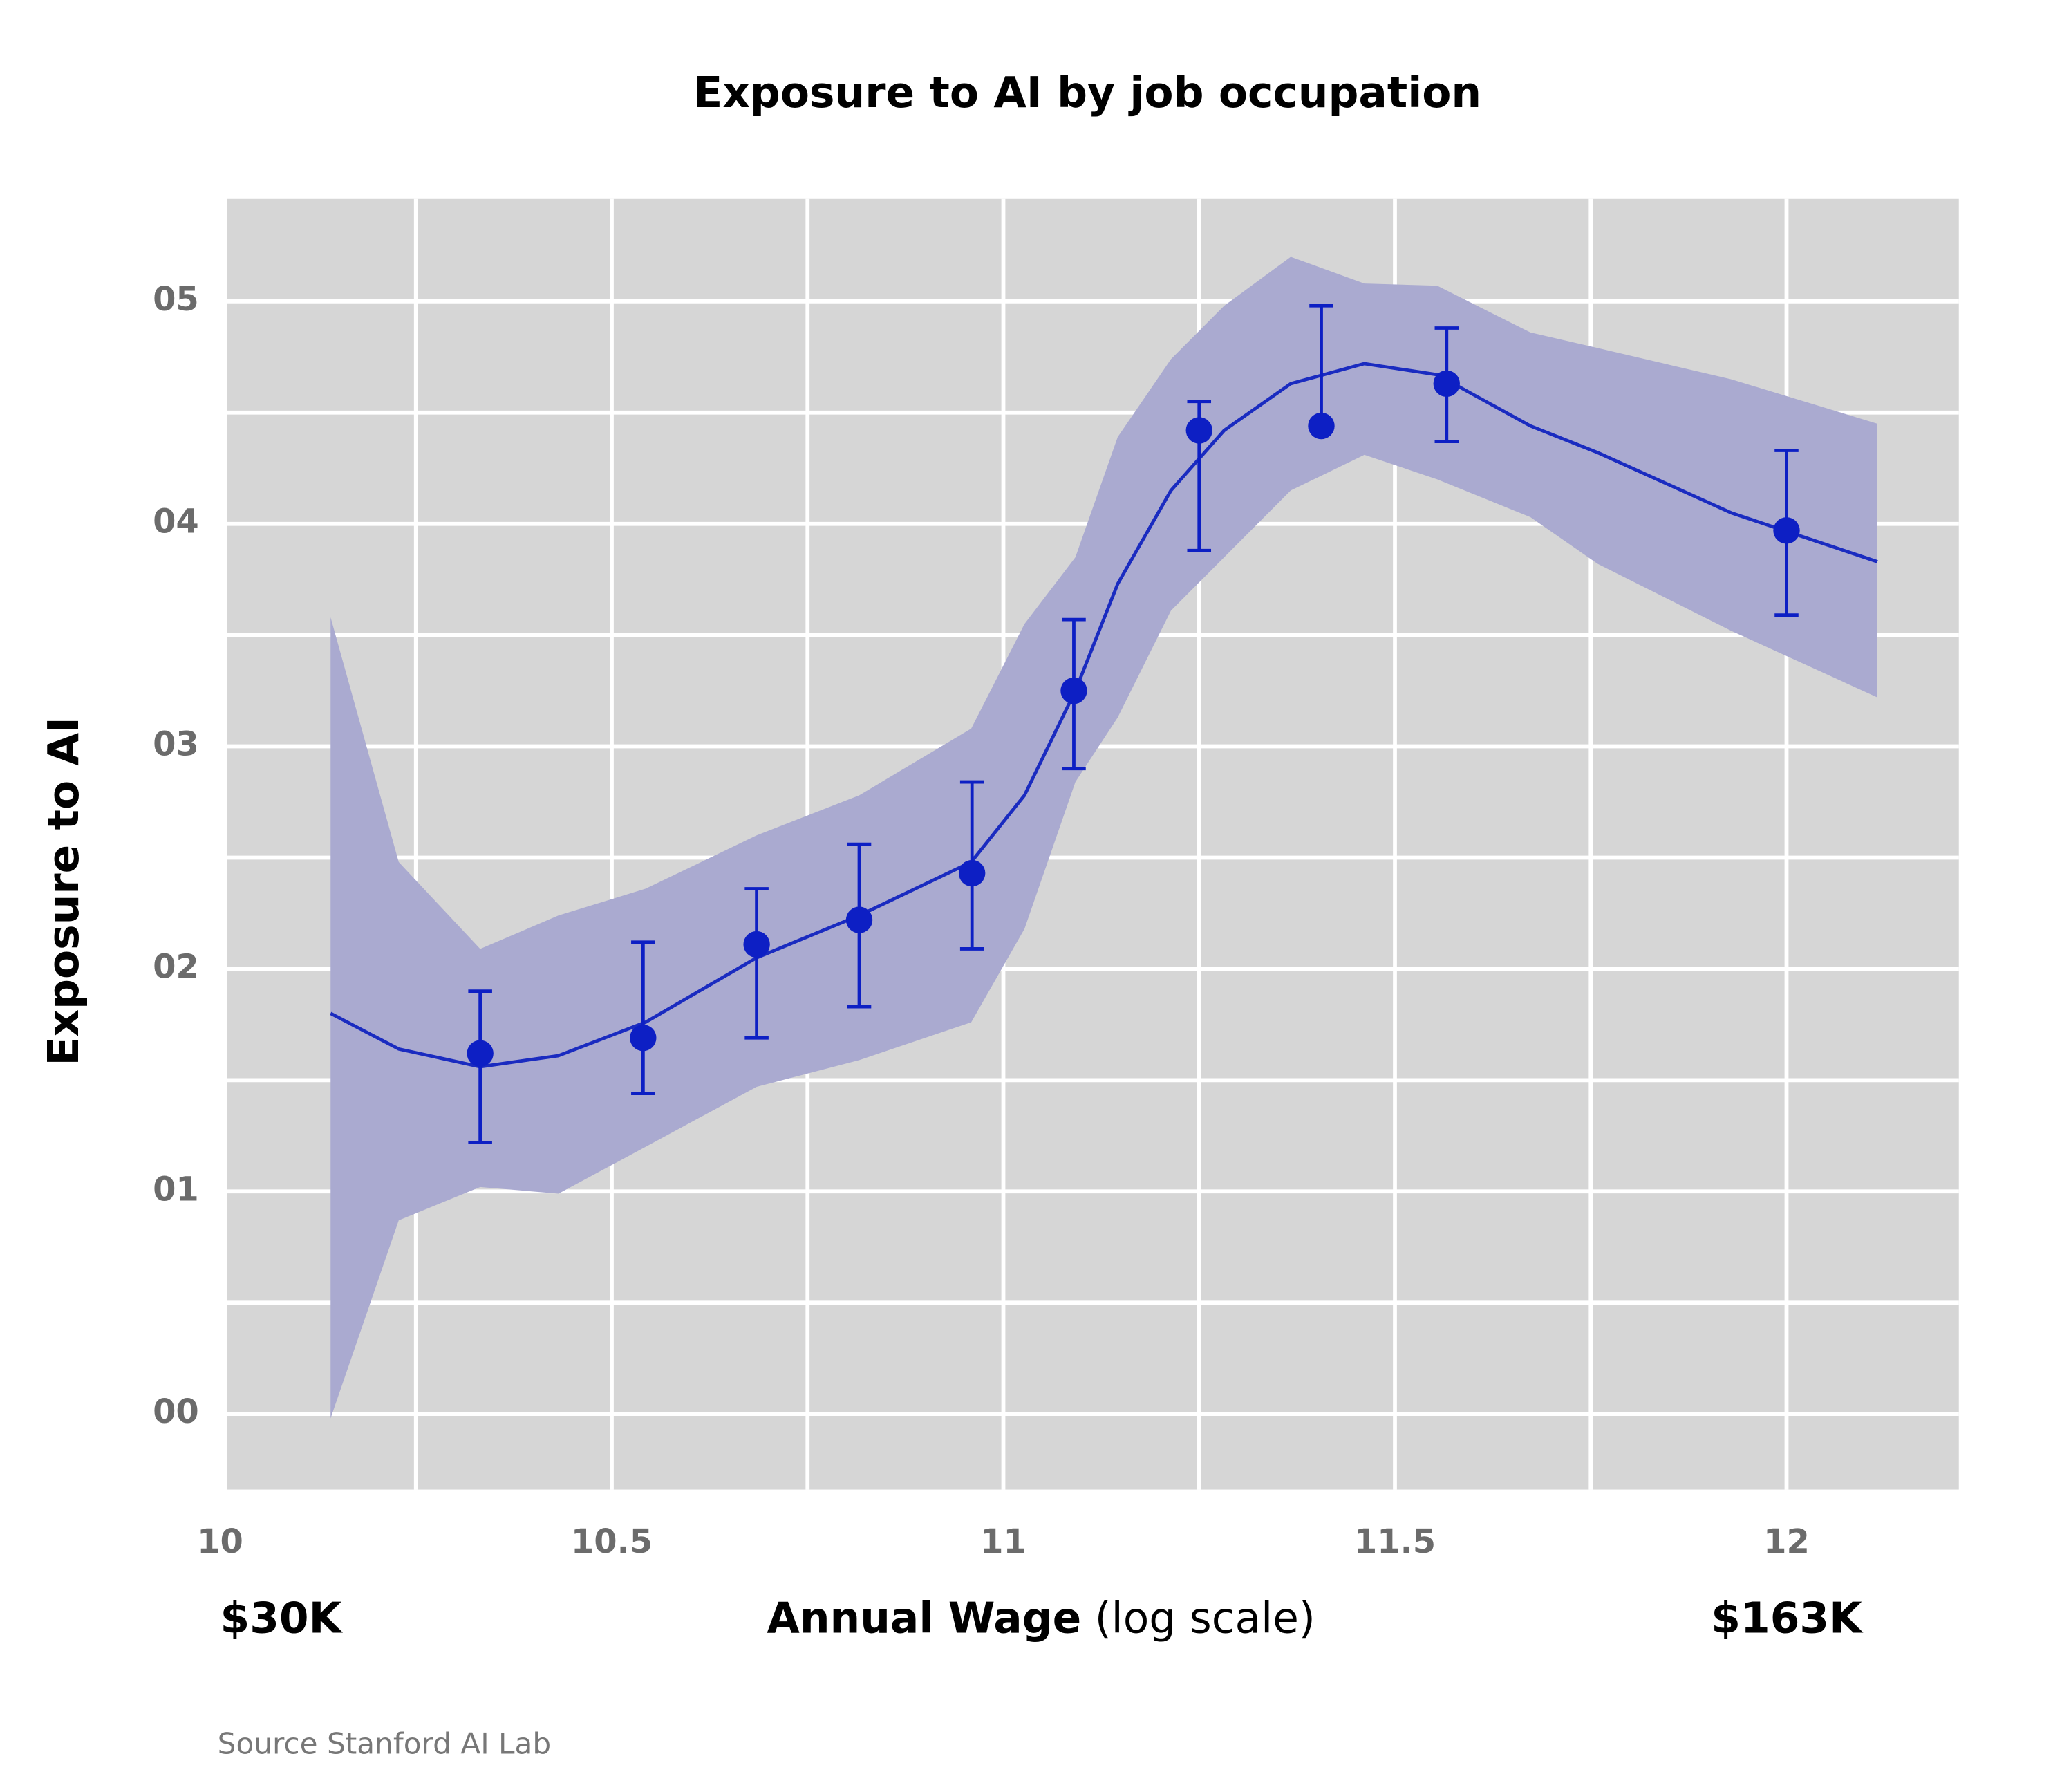 Image resolution: width=2053 pixels, height=1792 pixels. Describe the element at coordinates (1395, 1541) in the screenshot. I see `x-tick-label: 11.5` at that location.